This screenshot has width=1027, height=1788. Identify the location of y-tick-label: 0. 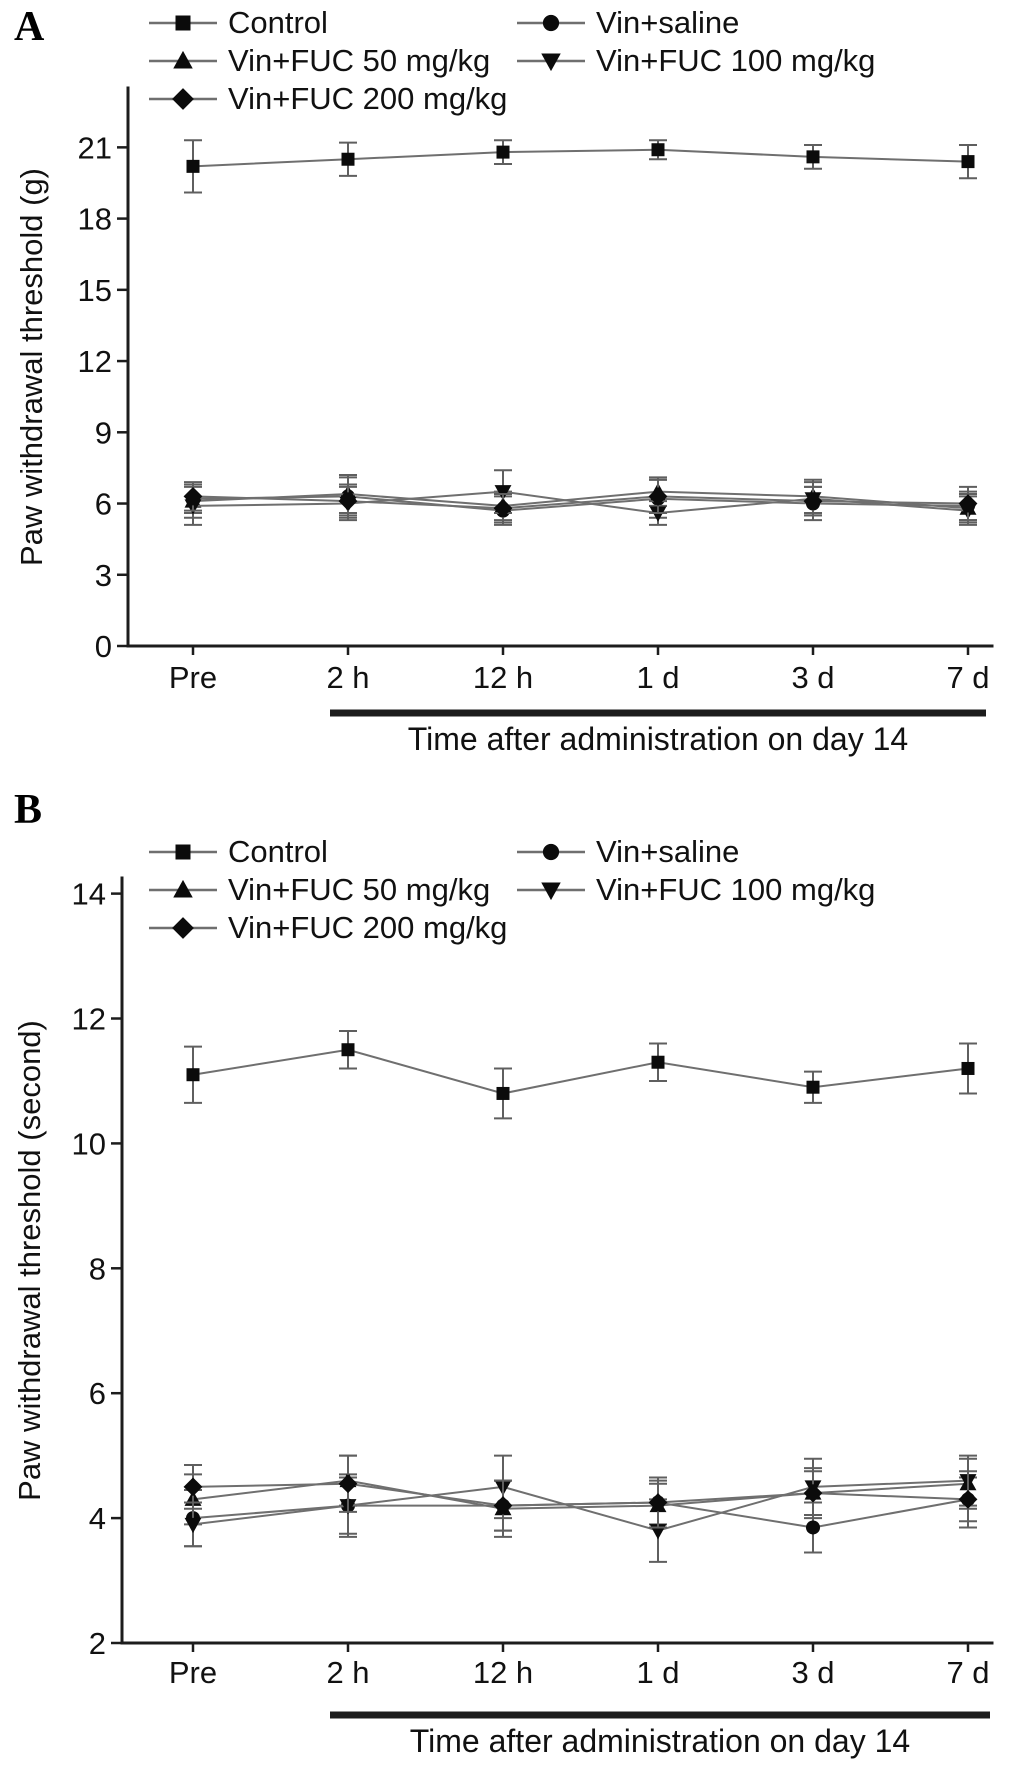
(103, 646).